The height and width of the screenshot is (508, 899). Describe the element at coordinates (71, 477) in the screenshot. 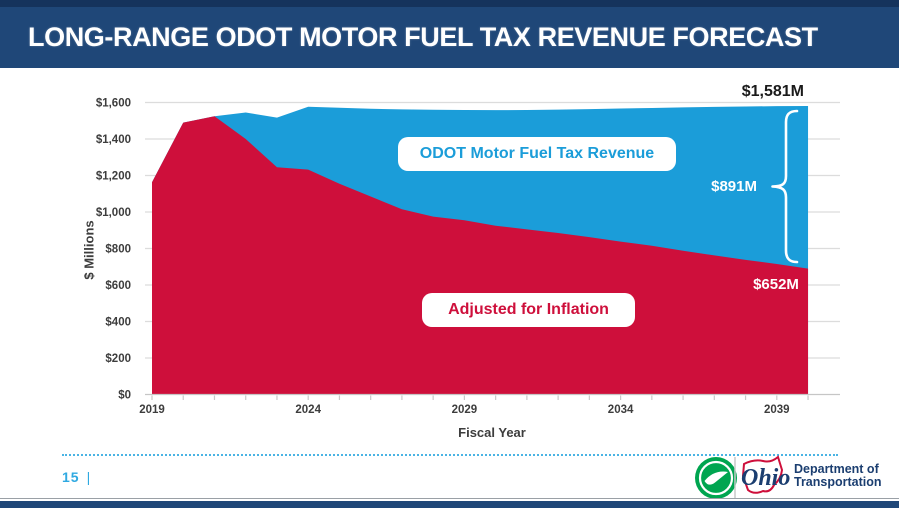

I see `page-number-value: 15` at that location.